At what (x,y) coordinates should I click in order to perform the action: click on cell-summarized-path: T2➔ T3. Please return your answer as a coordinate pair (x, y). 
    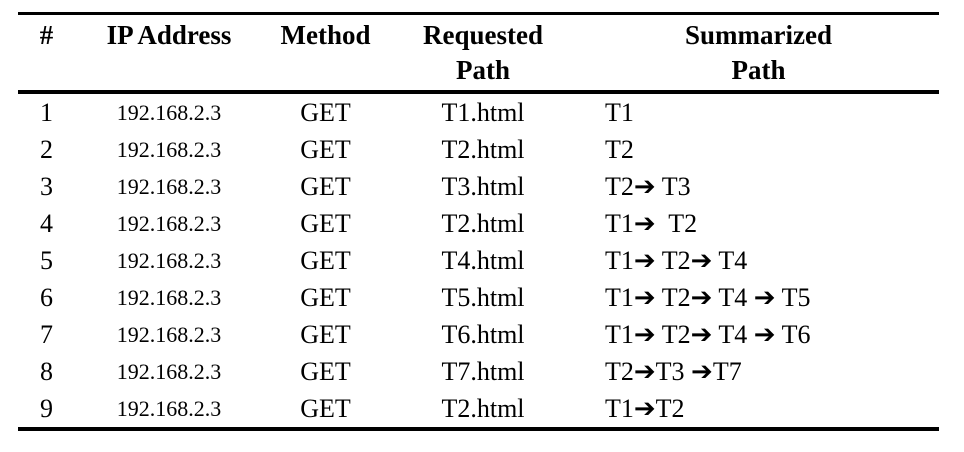
    Looking at the image, I should click on (648, 186).